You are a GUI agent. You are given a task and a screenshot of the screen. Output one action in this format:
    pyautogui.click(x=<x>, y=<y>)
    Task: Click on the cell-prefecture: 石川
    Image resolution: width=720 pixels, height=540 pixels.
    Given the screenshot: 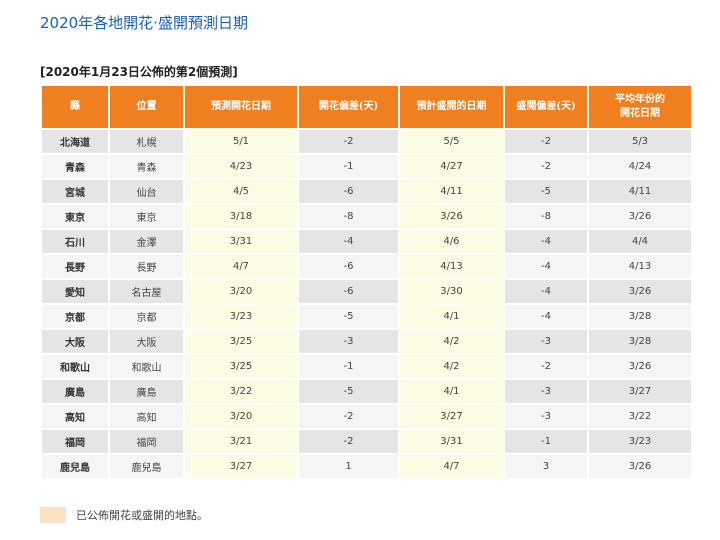 What is the action you would take?
    pyautogui.click(x=75, y=242)
    